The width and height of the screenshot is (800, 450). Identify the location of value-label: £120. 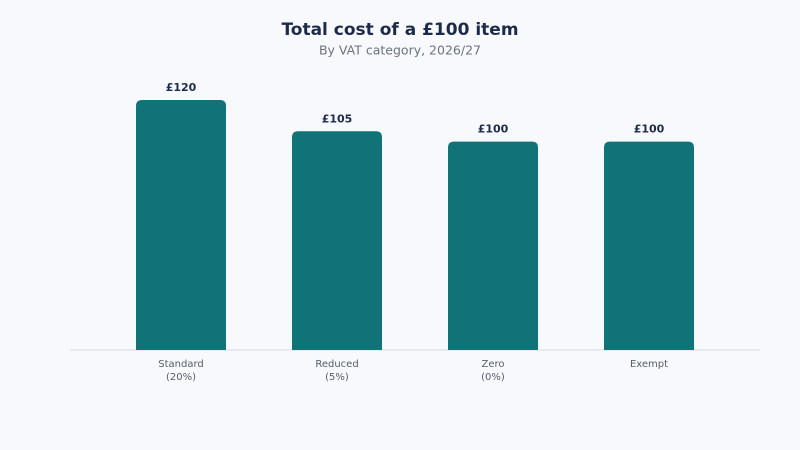
(181, 87).